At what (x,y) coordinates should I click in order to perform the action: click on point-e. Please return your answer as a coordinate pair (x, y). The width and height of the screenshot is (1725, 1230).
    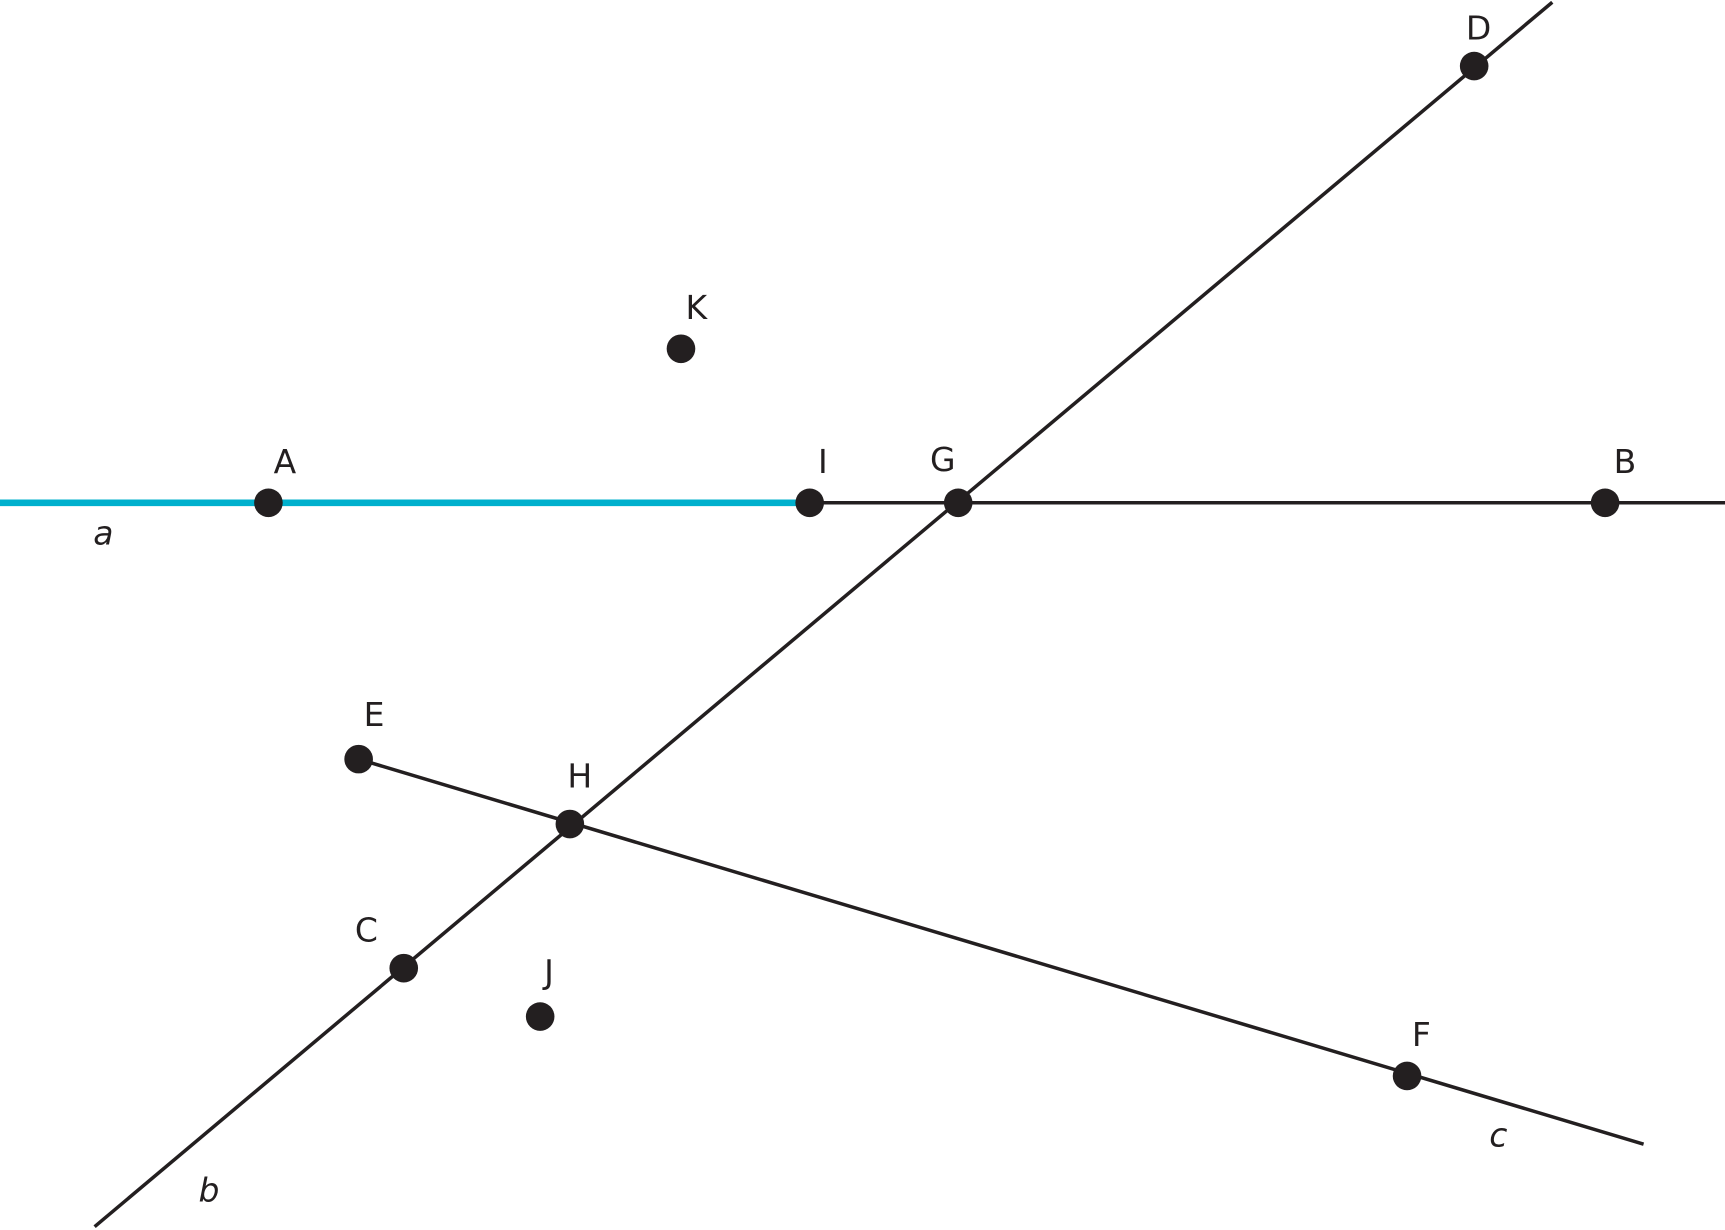
    Looking at the image, I should click on (358, 759).